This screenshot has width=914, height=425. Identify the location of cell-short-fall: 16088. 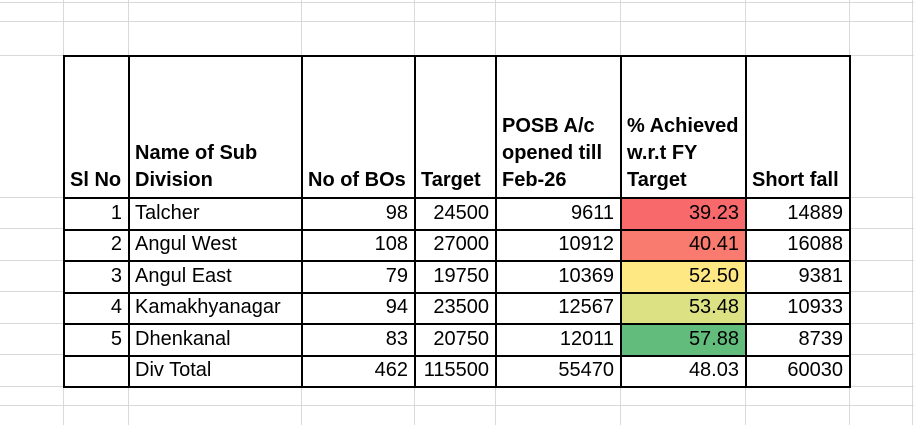
(798, 245).